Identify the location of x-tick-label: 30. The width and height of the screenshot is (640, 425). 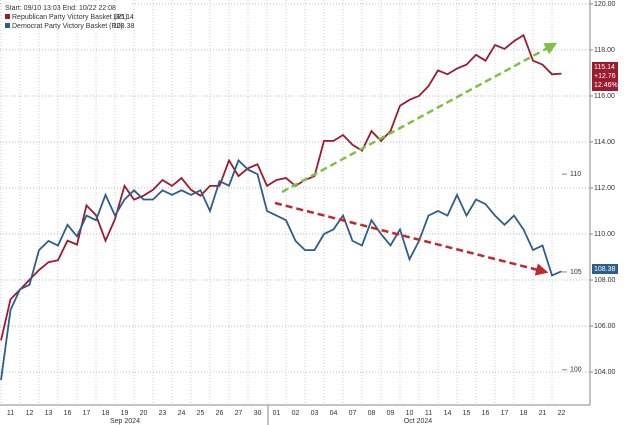
(258, 413).